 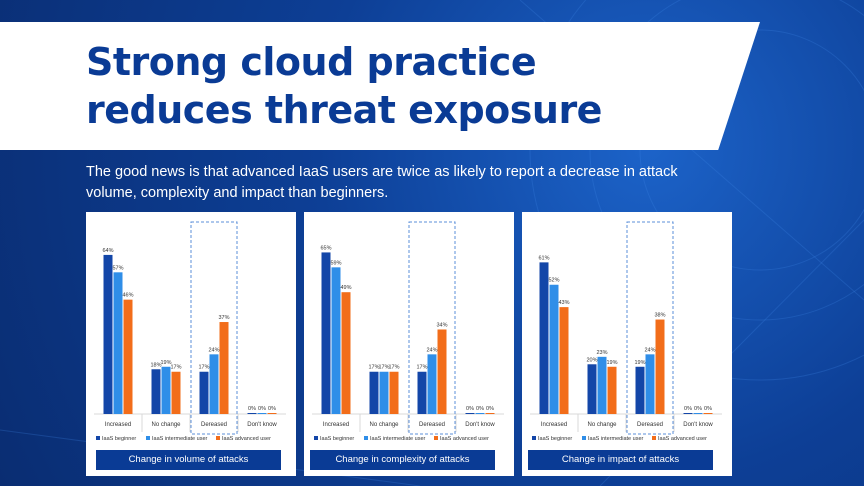 What do you see at coordinates (620, 460) in the screenshot?
I see `chart-caption: Change in impact of attacks` at bounding box center [620, 460].